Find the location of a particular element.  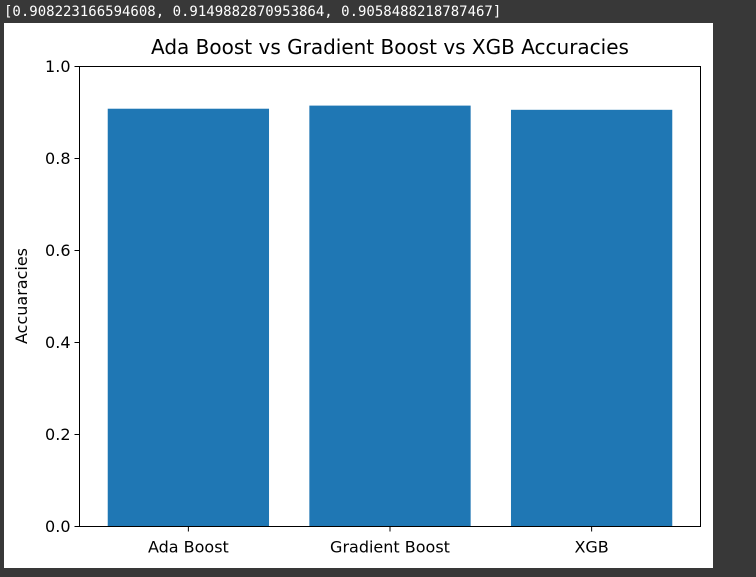

y-axis: 0.0 0.2 0.4 0.6 0.8 1.0 is located at coordinates (62, 296).